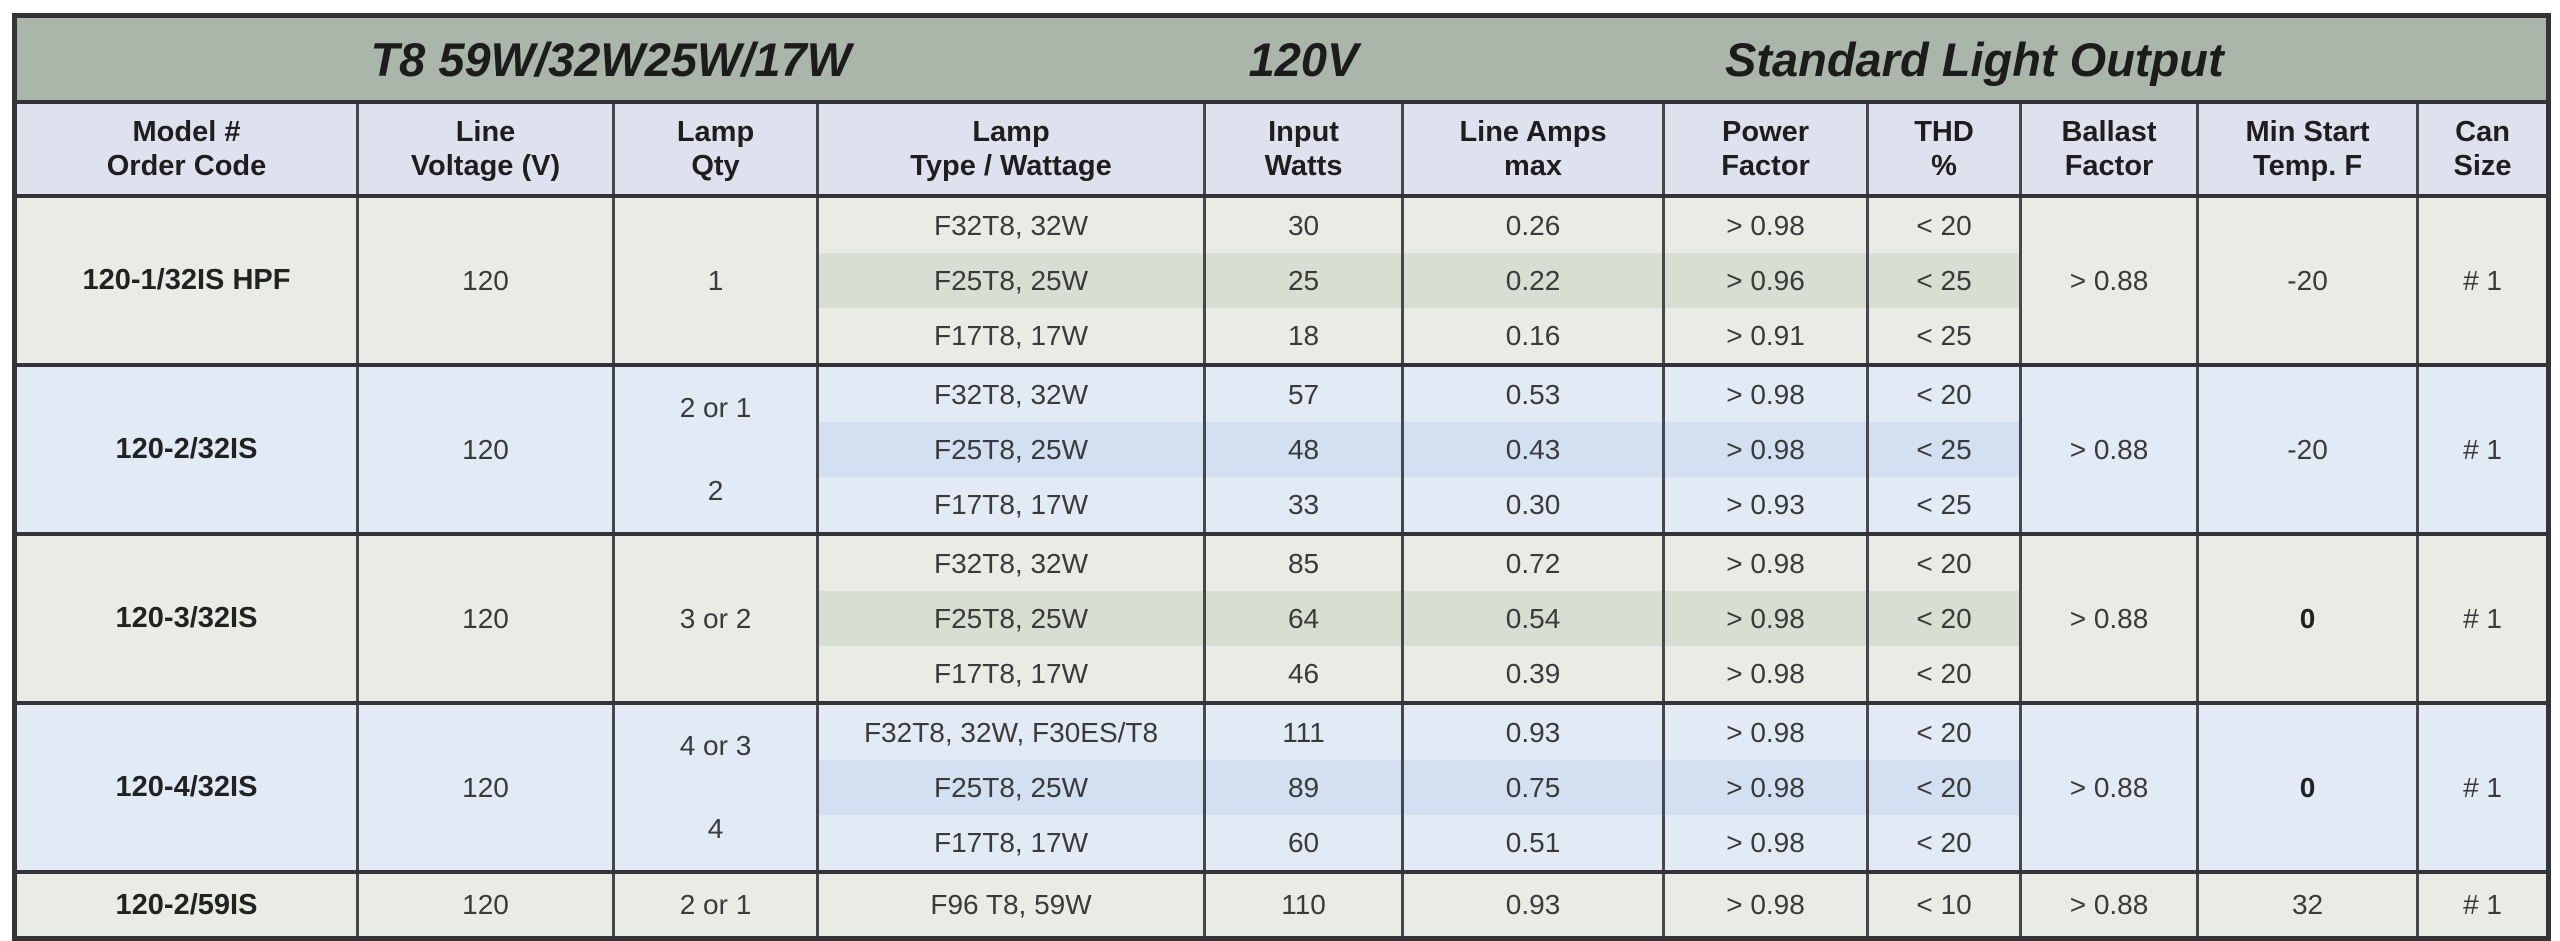 The width and height of the screenshot is (2560, 941). What do you see at coordinates (1011, 905) in the screenshot?
I see `cell-lamp-type: F96 T8, 59W` at bounding box center [1011, 905].